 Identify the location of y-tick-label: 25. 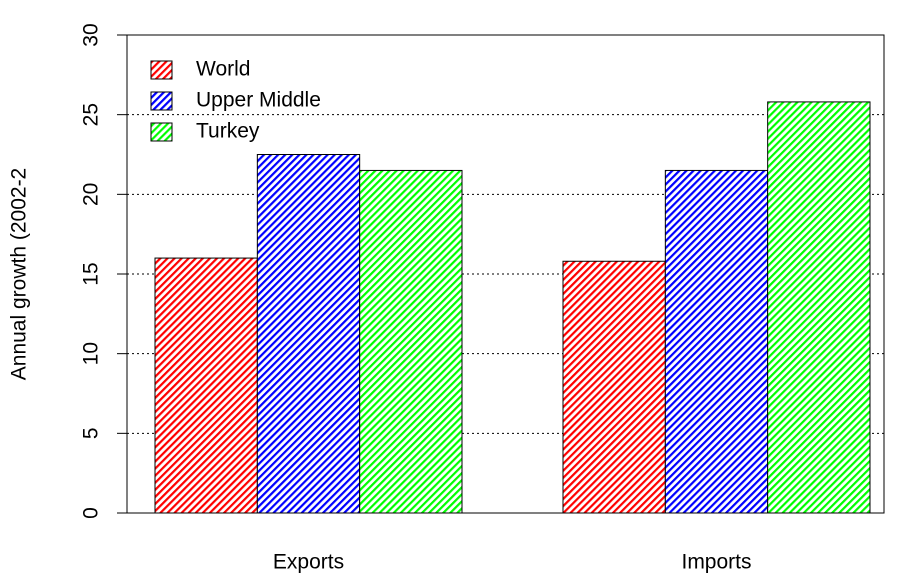
(91, 114).